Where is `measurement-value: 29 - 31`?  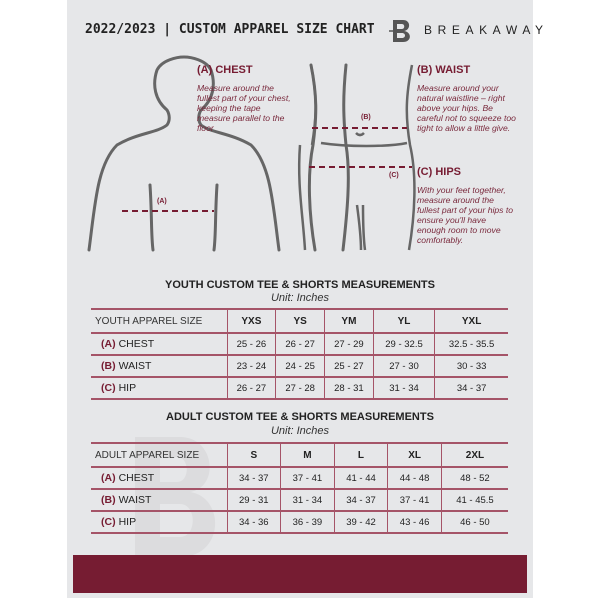 measurement-value: 29 - 31 is located at coordinates (253, 500).